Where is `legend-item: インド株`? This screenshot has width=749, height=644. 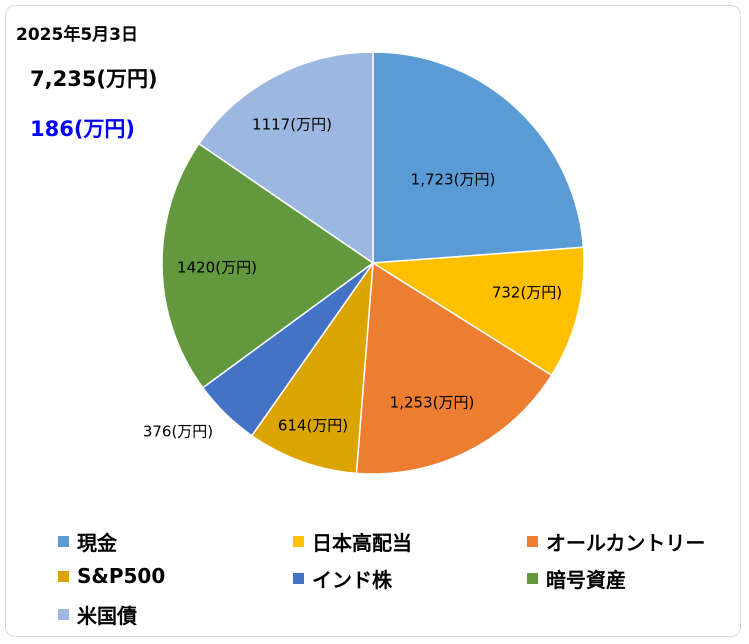 legend-item: インド株 is located at coordinates (342, 578).